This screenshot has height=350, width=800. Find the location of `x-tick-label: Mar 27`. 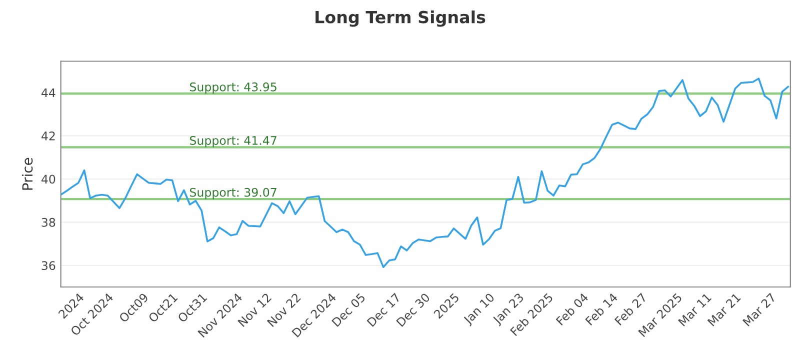

x-tick-label: Mar 27 is located at coordinates (759, 309).